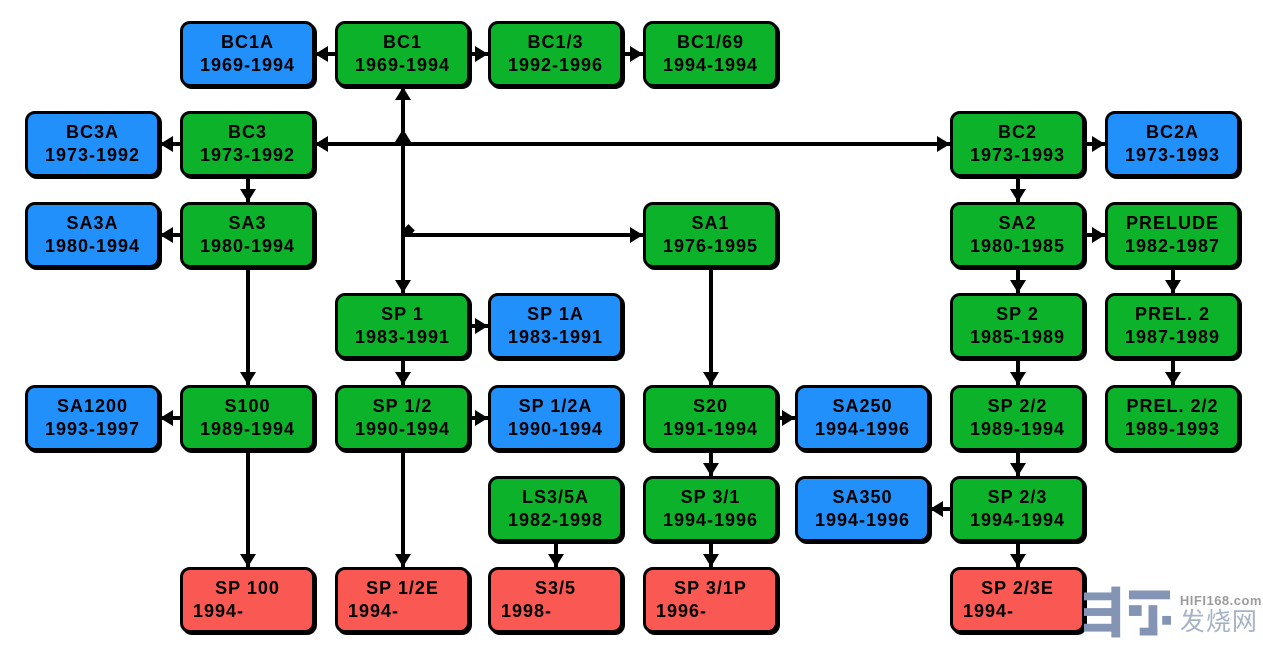  What do you see at coordinates (555, 314) in the screenshot?
I see `model-name: SP 1A` at bounding box center [555, 314].